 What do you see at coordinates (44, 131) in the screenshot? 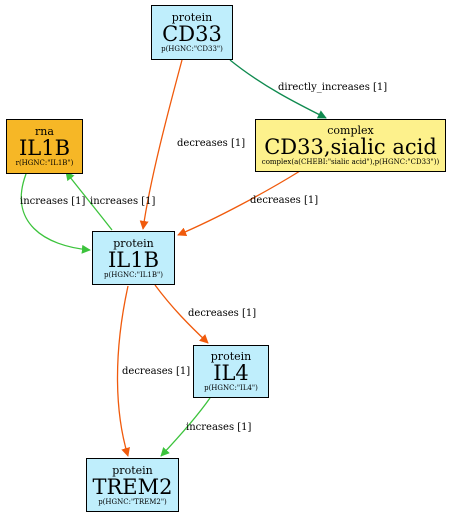
I see `node-kind: rna` at bounding box center [44, 131].